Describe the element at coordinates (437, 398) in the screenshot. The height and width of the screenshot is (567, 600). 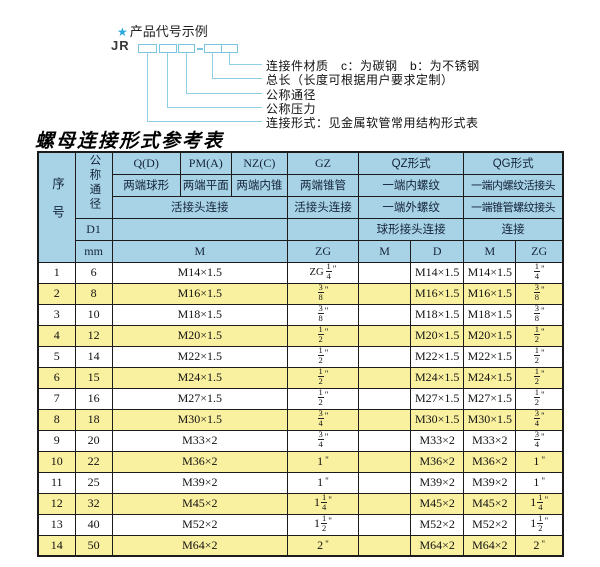
I see `cell-qz-d: M27×1.5` at that location.